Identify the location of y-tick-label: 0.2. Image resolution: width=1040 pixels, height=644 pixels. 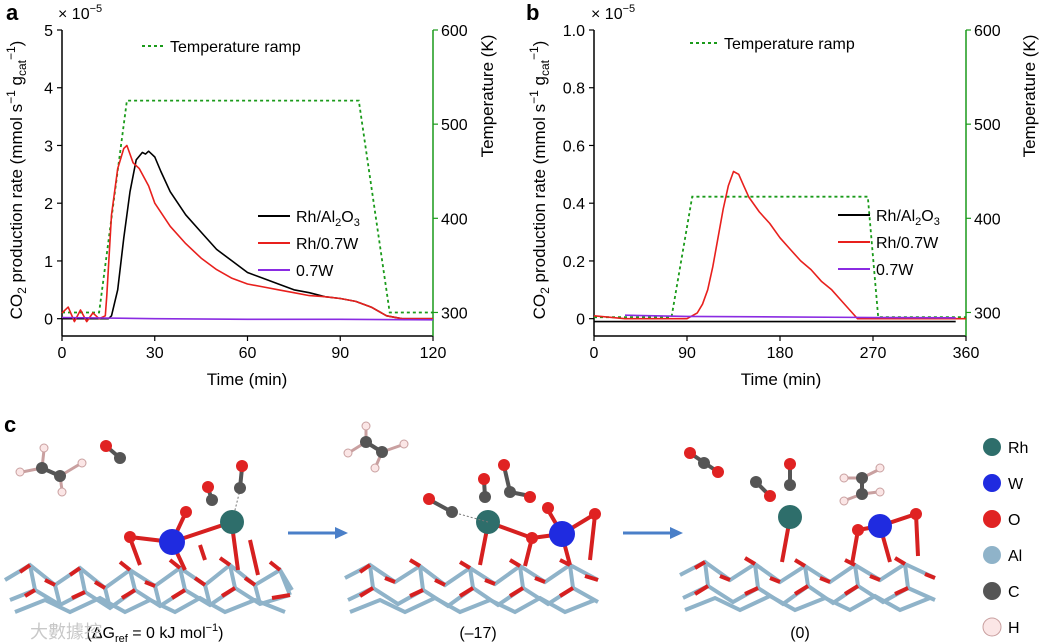
(574, 262).